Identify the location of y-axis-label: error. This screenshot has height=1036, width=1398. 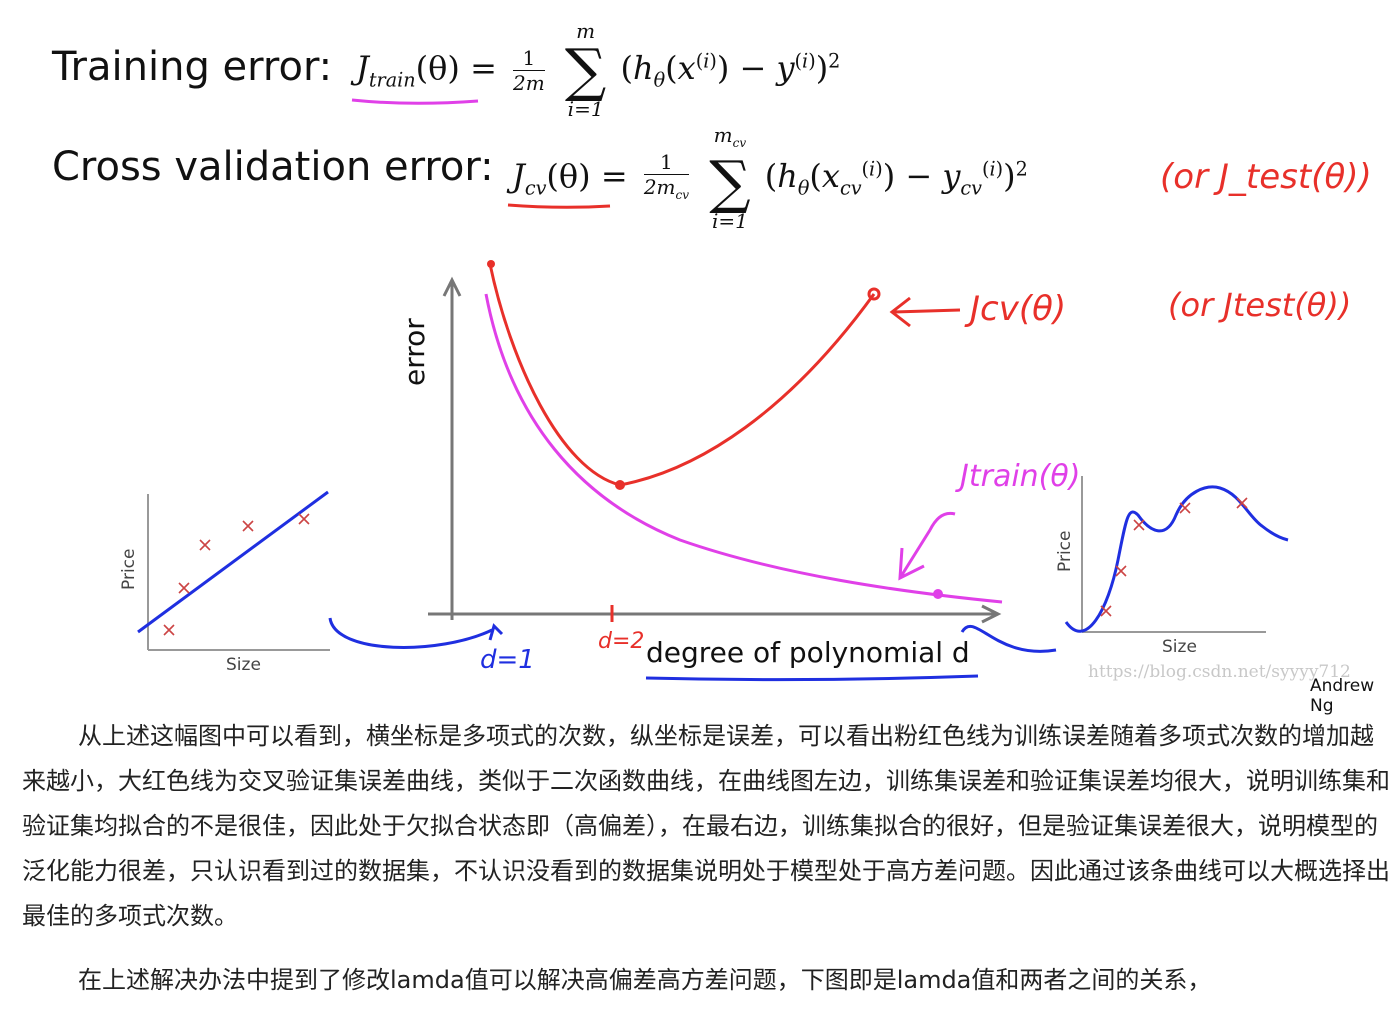
(414, 352).